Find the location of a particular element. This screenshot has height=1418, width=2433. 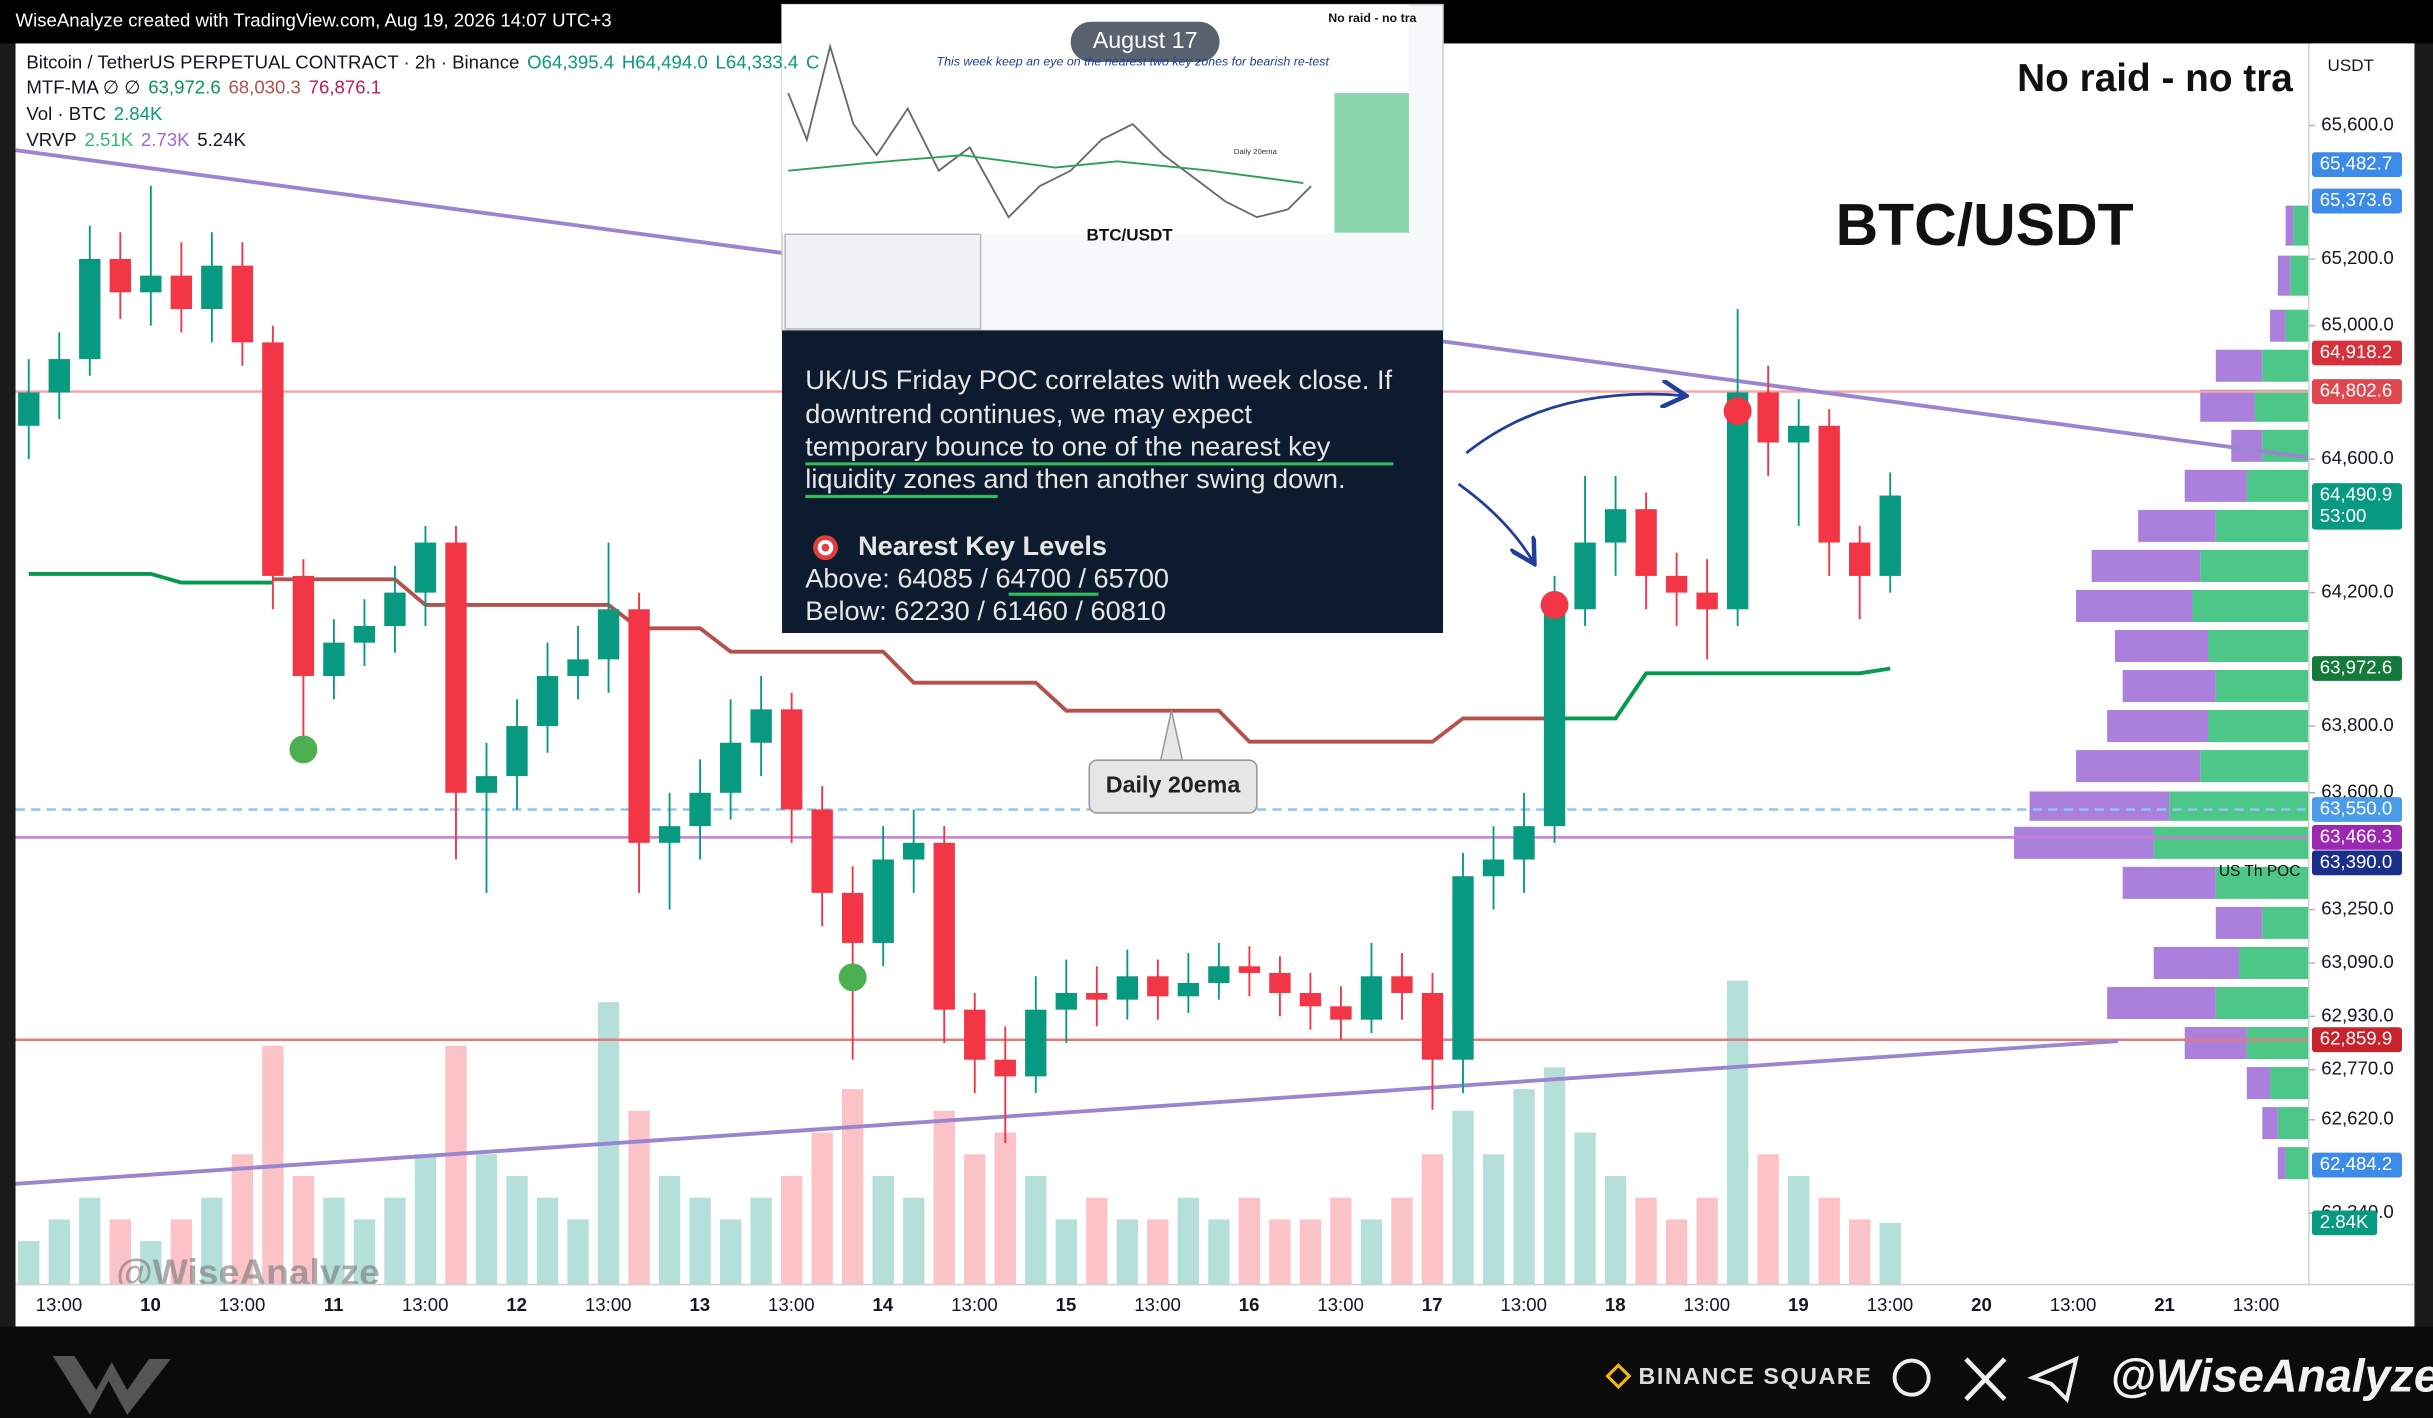

inset-textbox is located at coordinates (1113, 481).